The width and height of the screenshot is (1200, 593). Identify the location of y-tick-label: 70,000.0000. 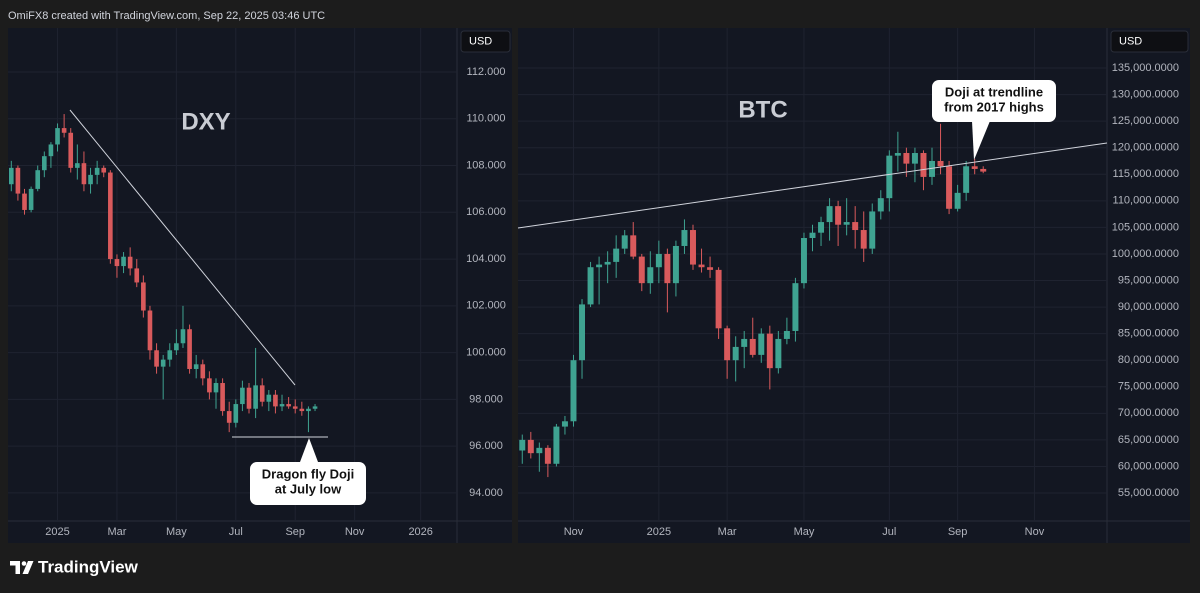
(1148, 413).